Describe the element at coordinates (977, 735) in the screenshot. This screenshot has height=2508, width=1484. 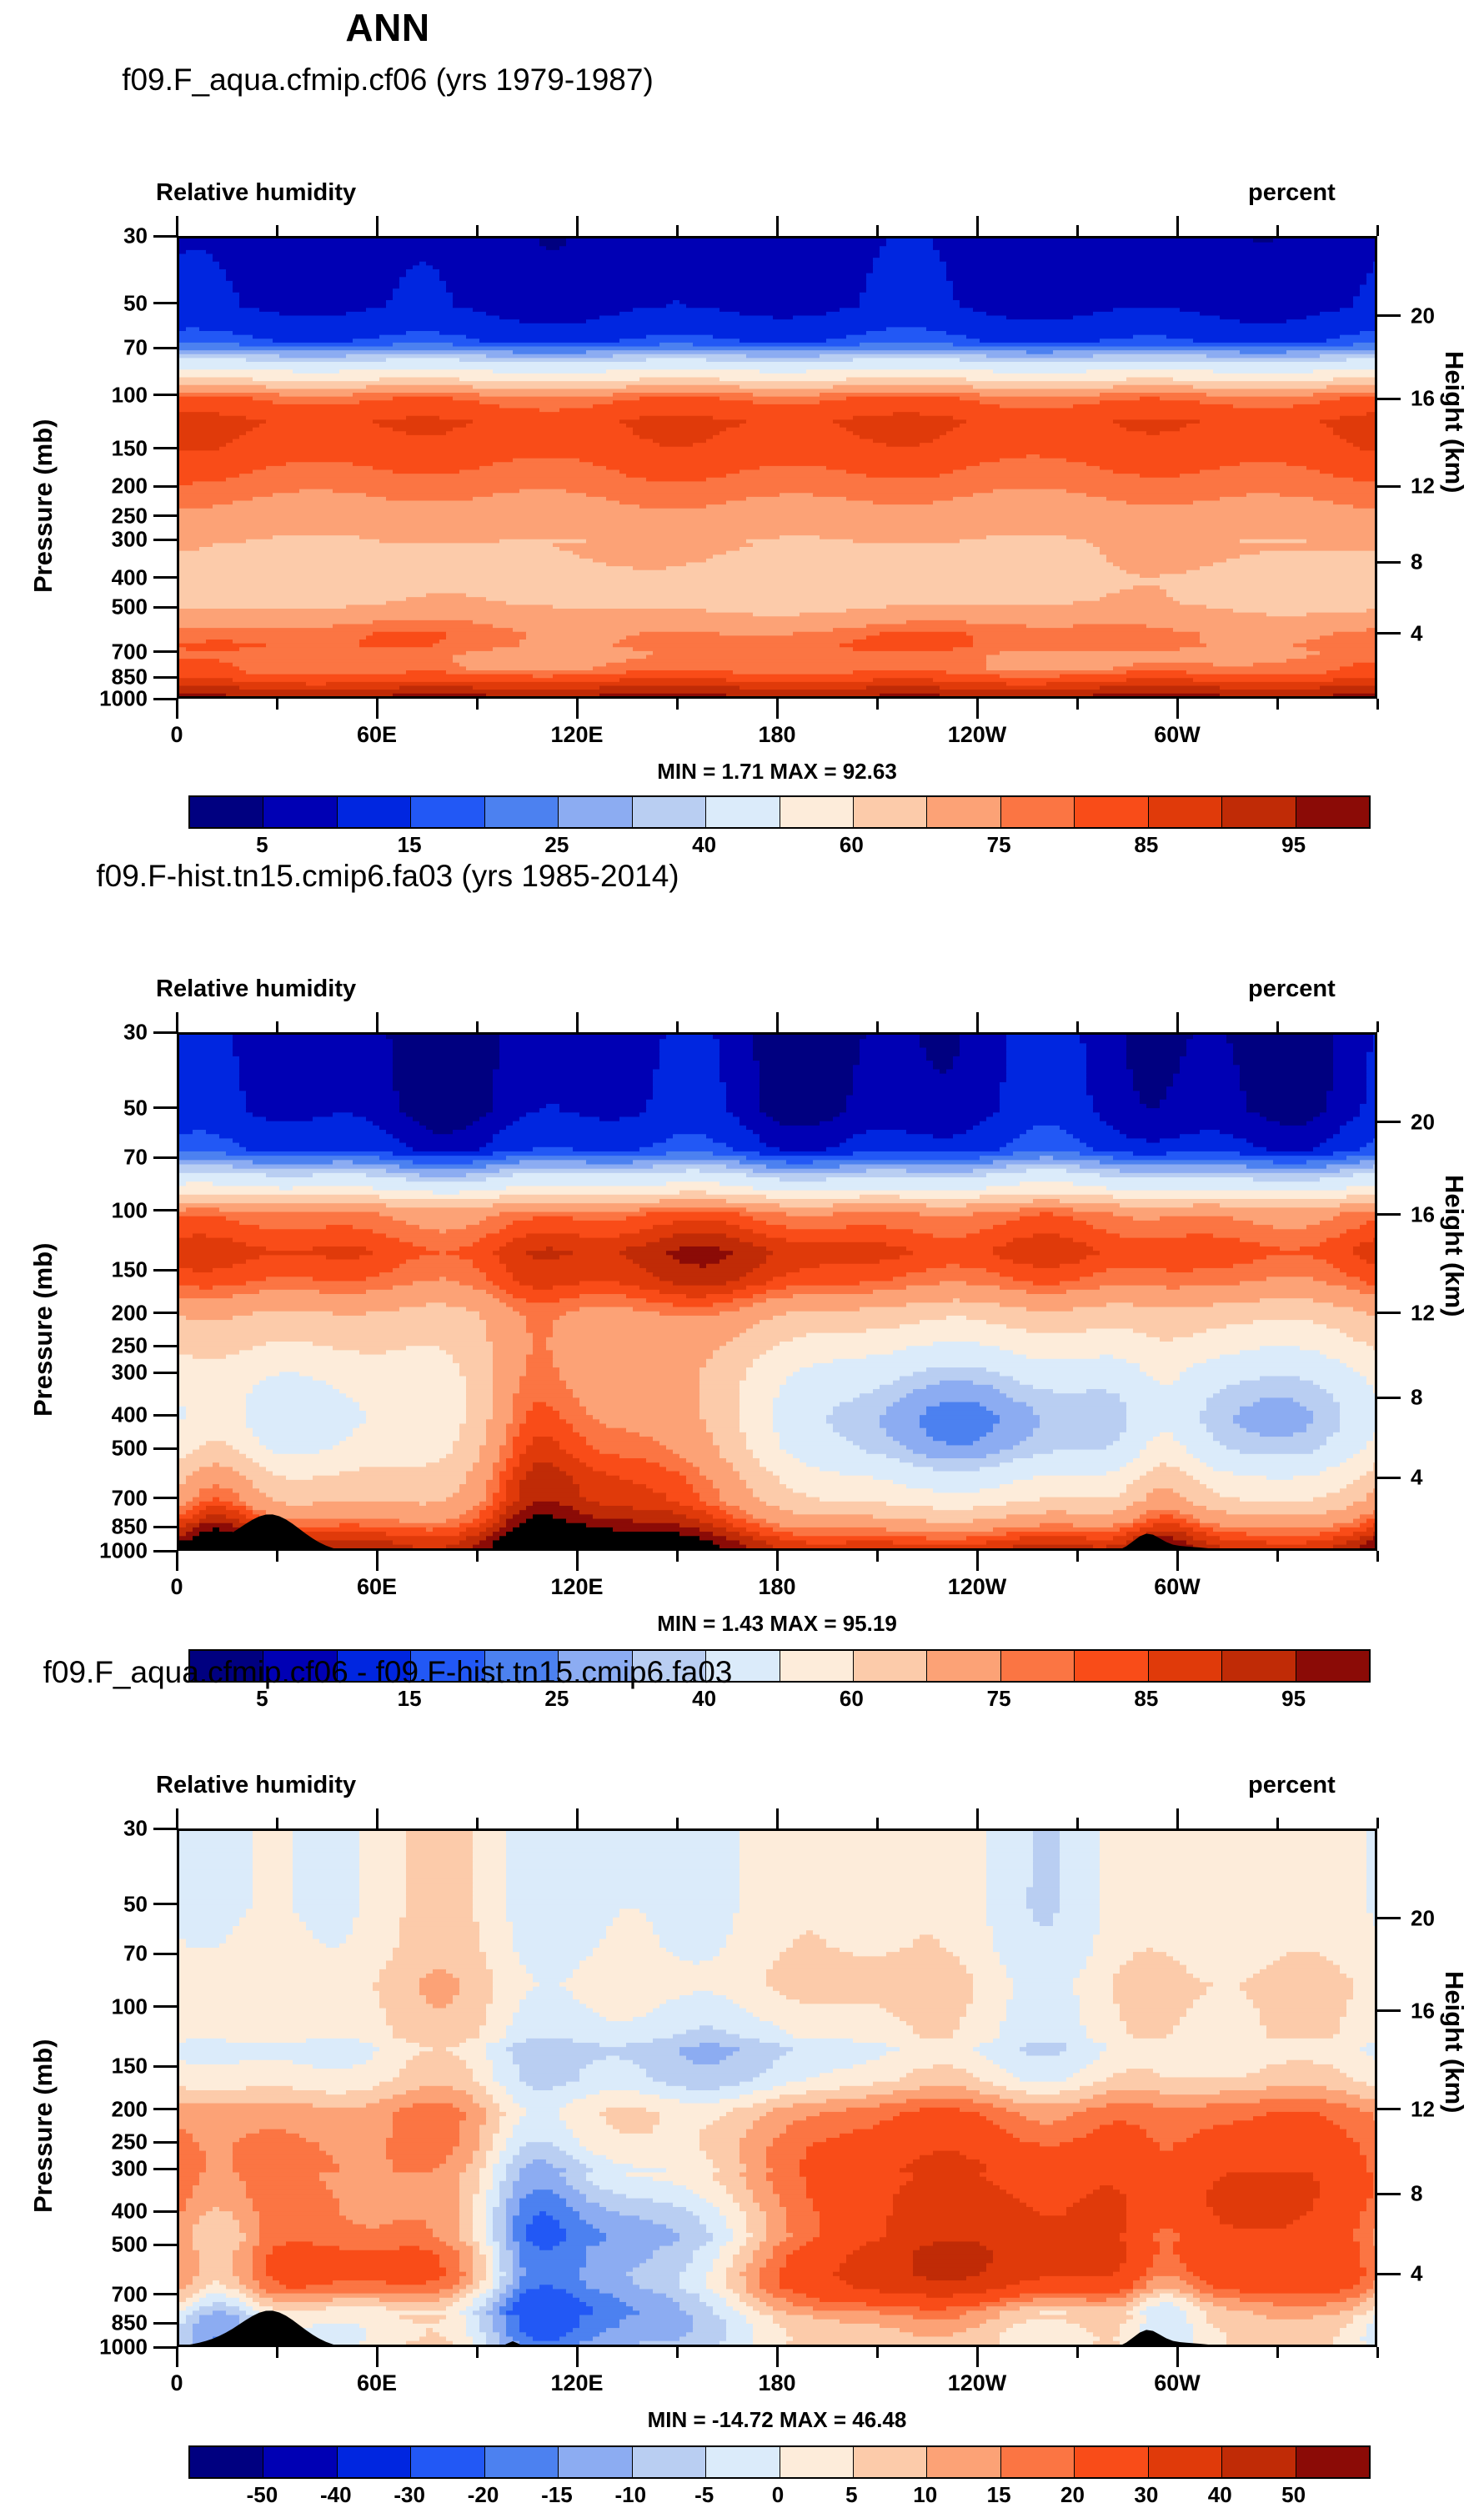
I see `panel-1-xtick-label: 120W` at that location.